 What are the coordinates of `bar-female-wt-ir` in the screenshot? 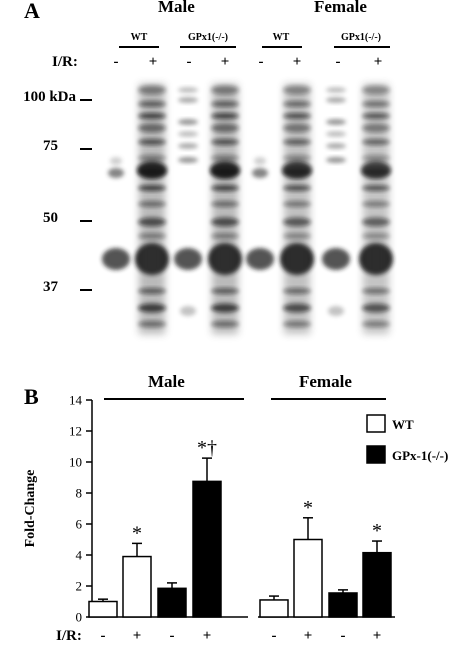 It's located at (308, 578).